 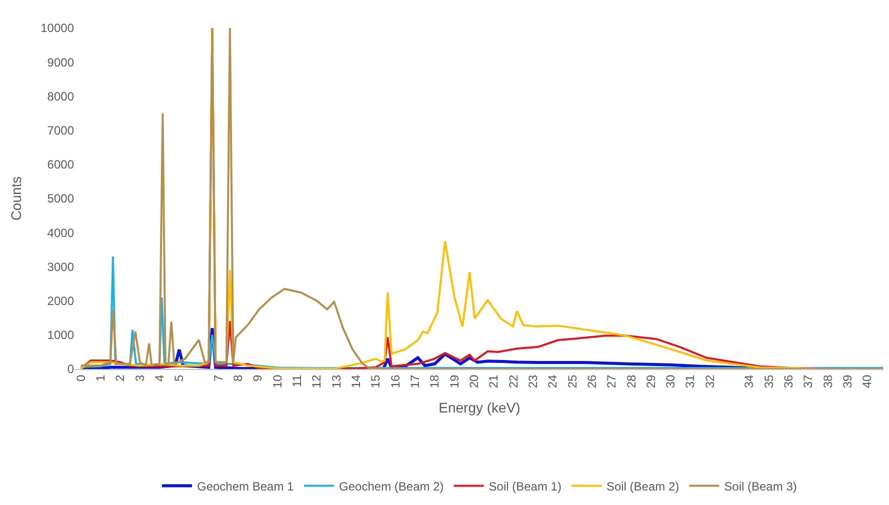 I want to click on x-tick-label: 24, so click(x=553, y=381).